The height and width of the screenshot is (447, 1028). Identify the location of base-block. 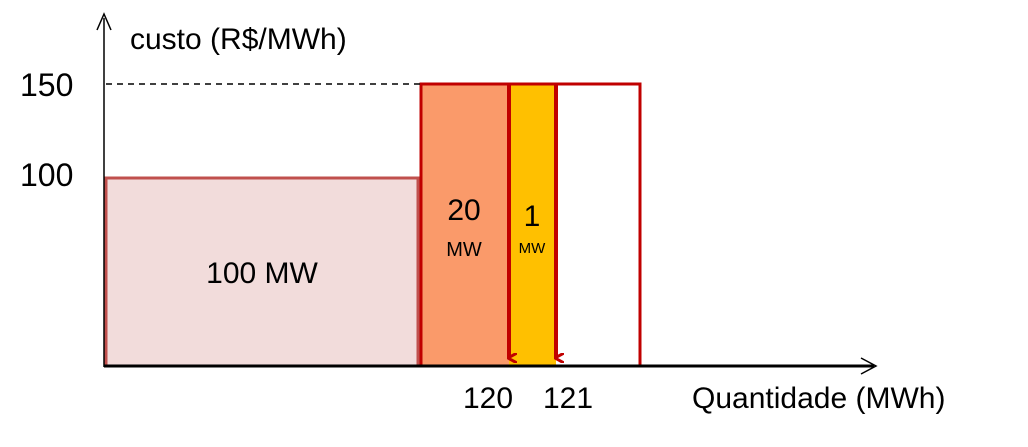
(262, 272).